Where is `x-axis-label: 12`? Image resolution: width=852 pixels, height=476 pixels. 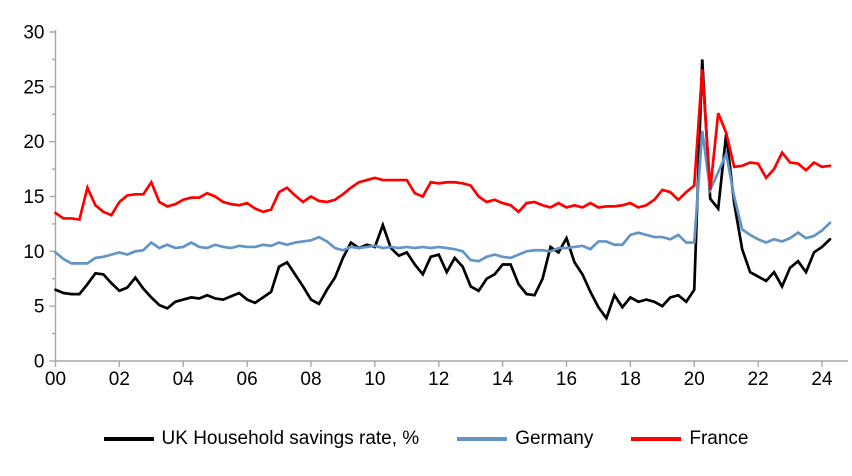 x-axis-label: 12 is located at coordinates (438, 379).